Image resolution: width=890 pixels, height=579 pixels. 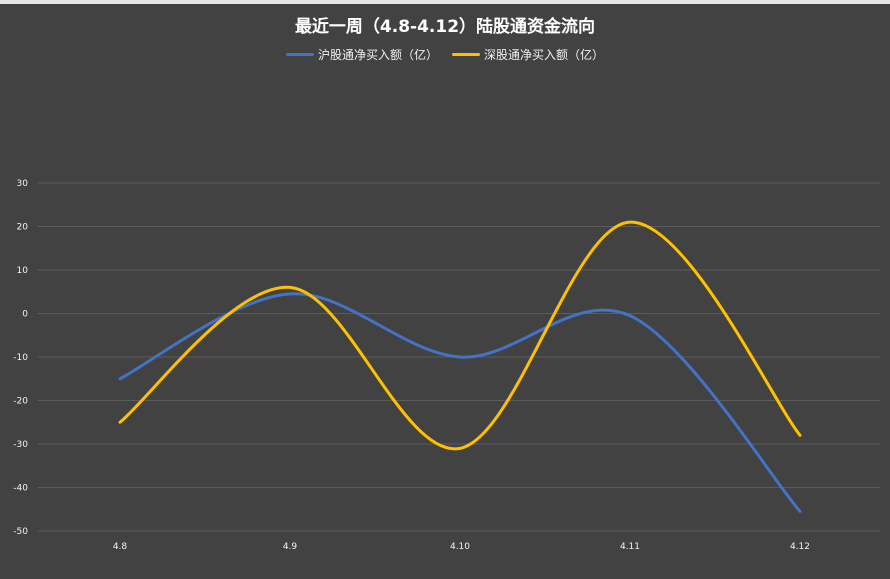 What do you see at coordinates (466, 54) in the screenshot?
I see `legend-swatch-sz` at bounding box center [466, 54].